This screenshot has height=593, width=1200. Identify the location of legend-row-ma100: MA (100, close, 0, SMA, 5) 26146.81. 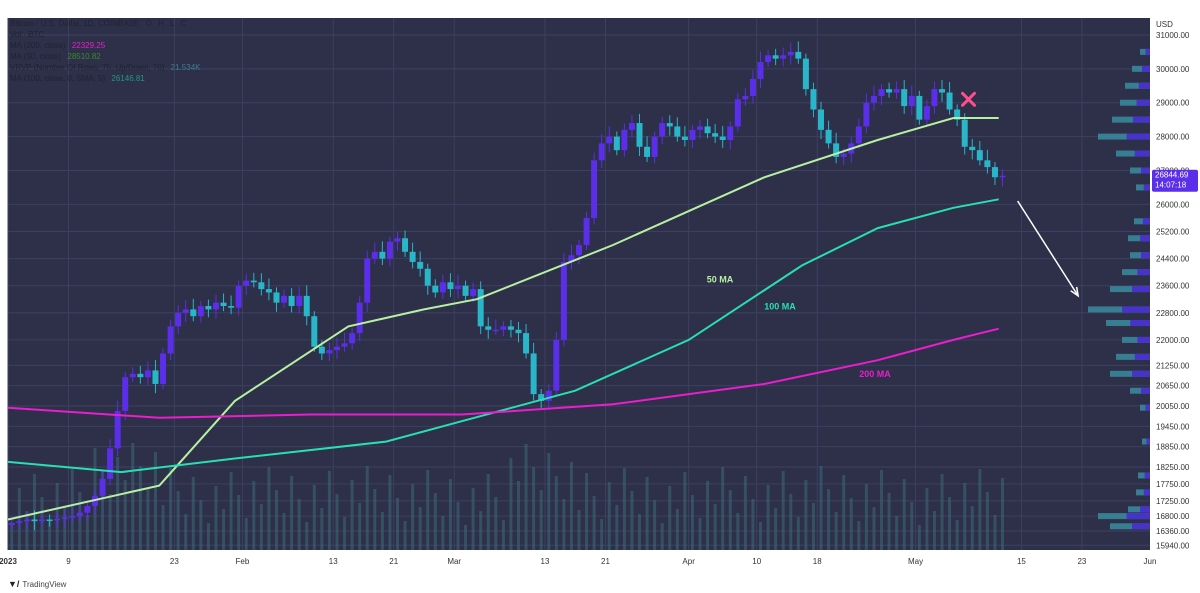
(105, 78).